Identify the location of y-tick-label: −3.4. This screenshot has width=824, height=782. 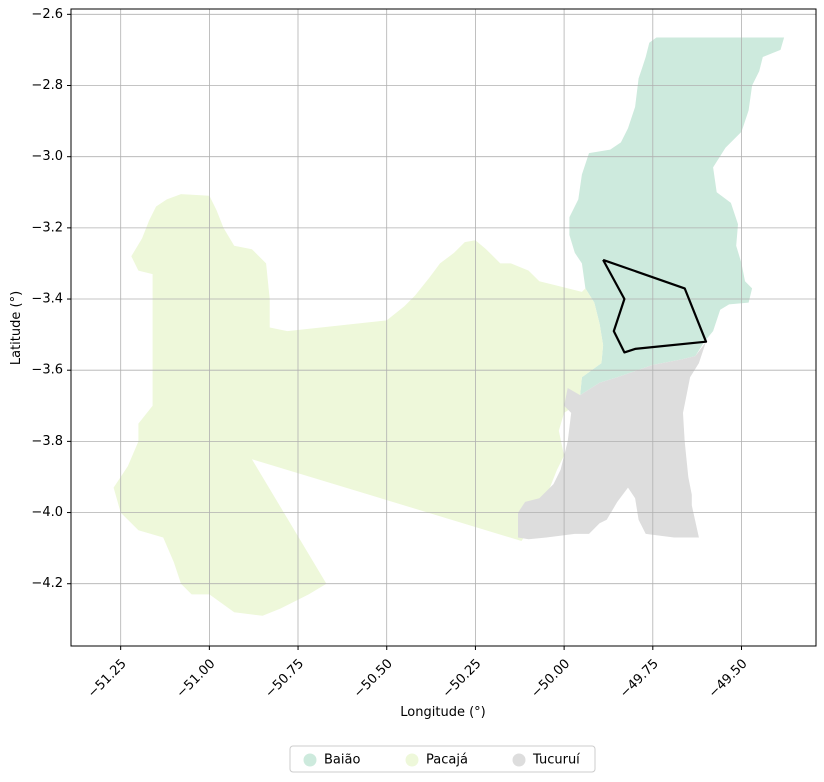
(47, 299).